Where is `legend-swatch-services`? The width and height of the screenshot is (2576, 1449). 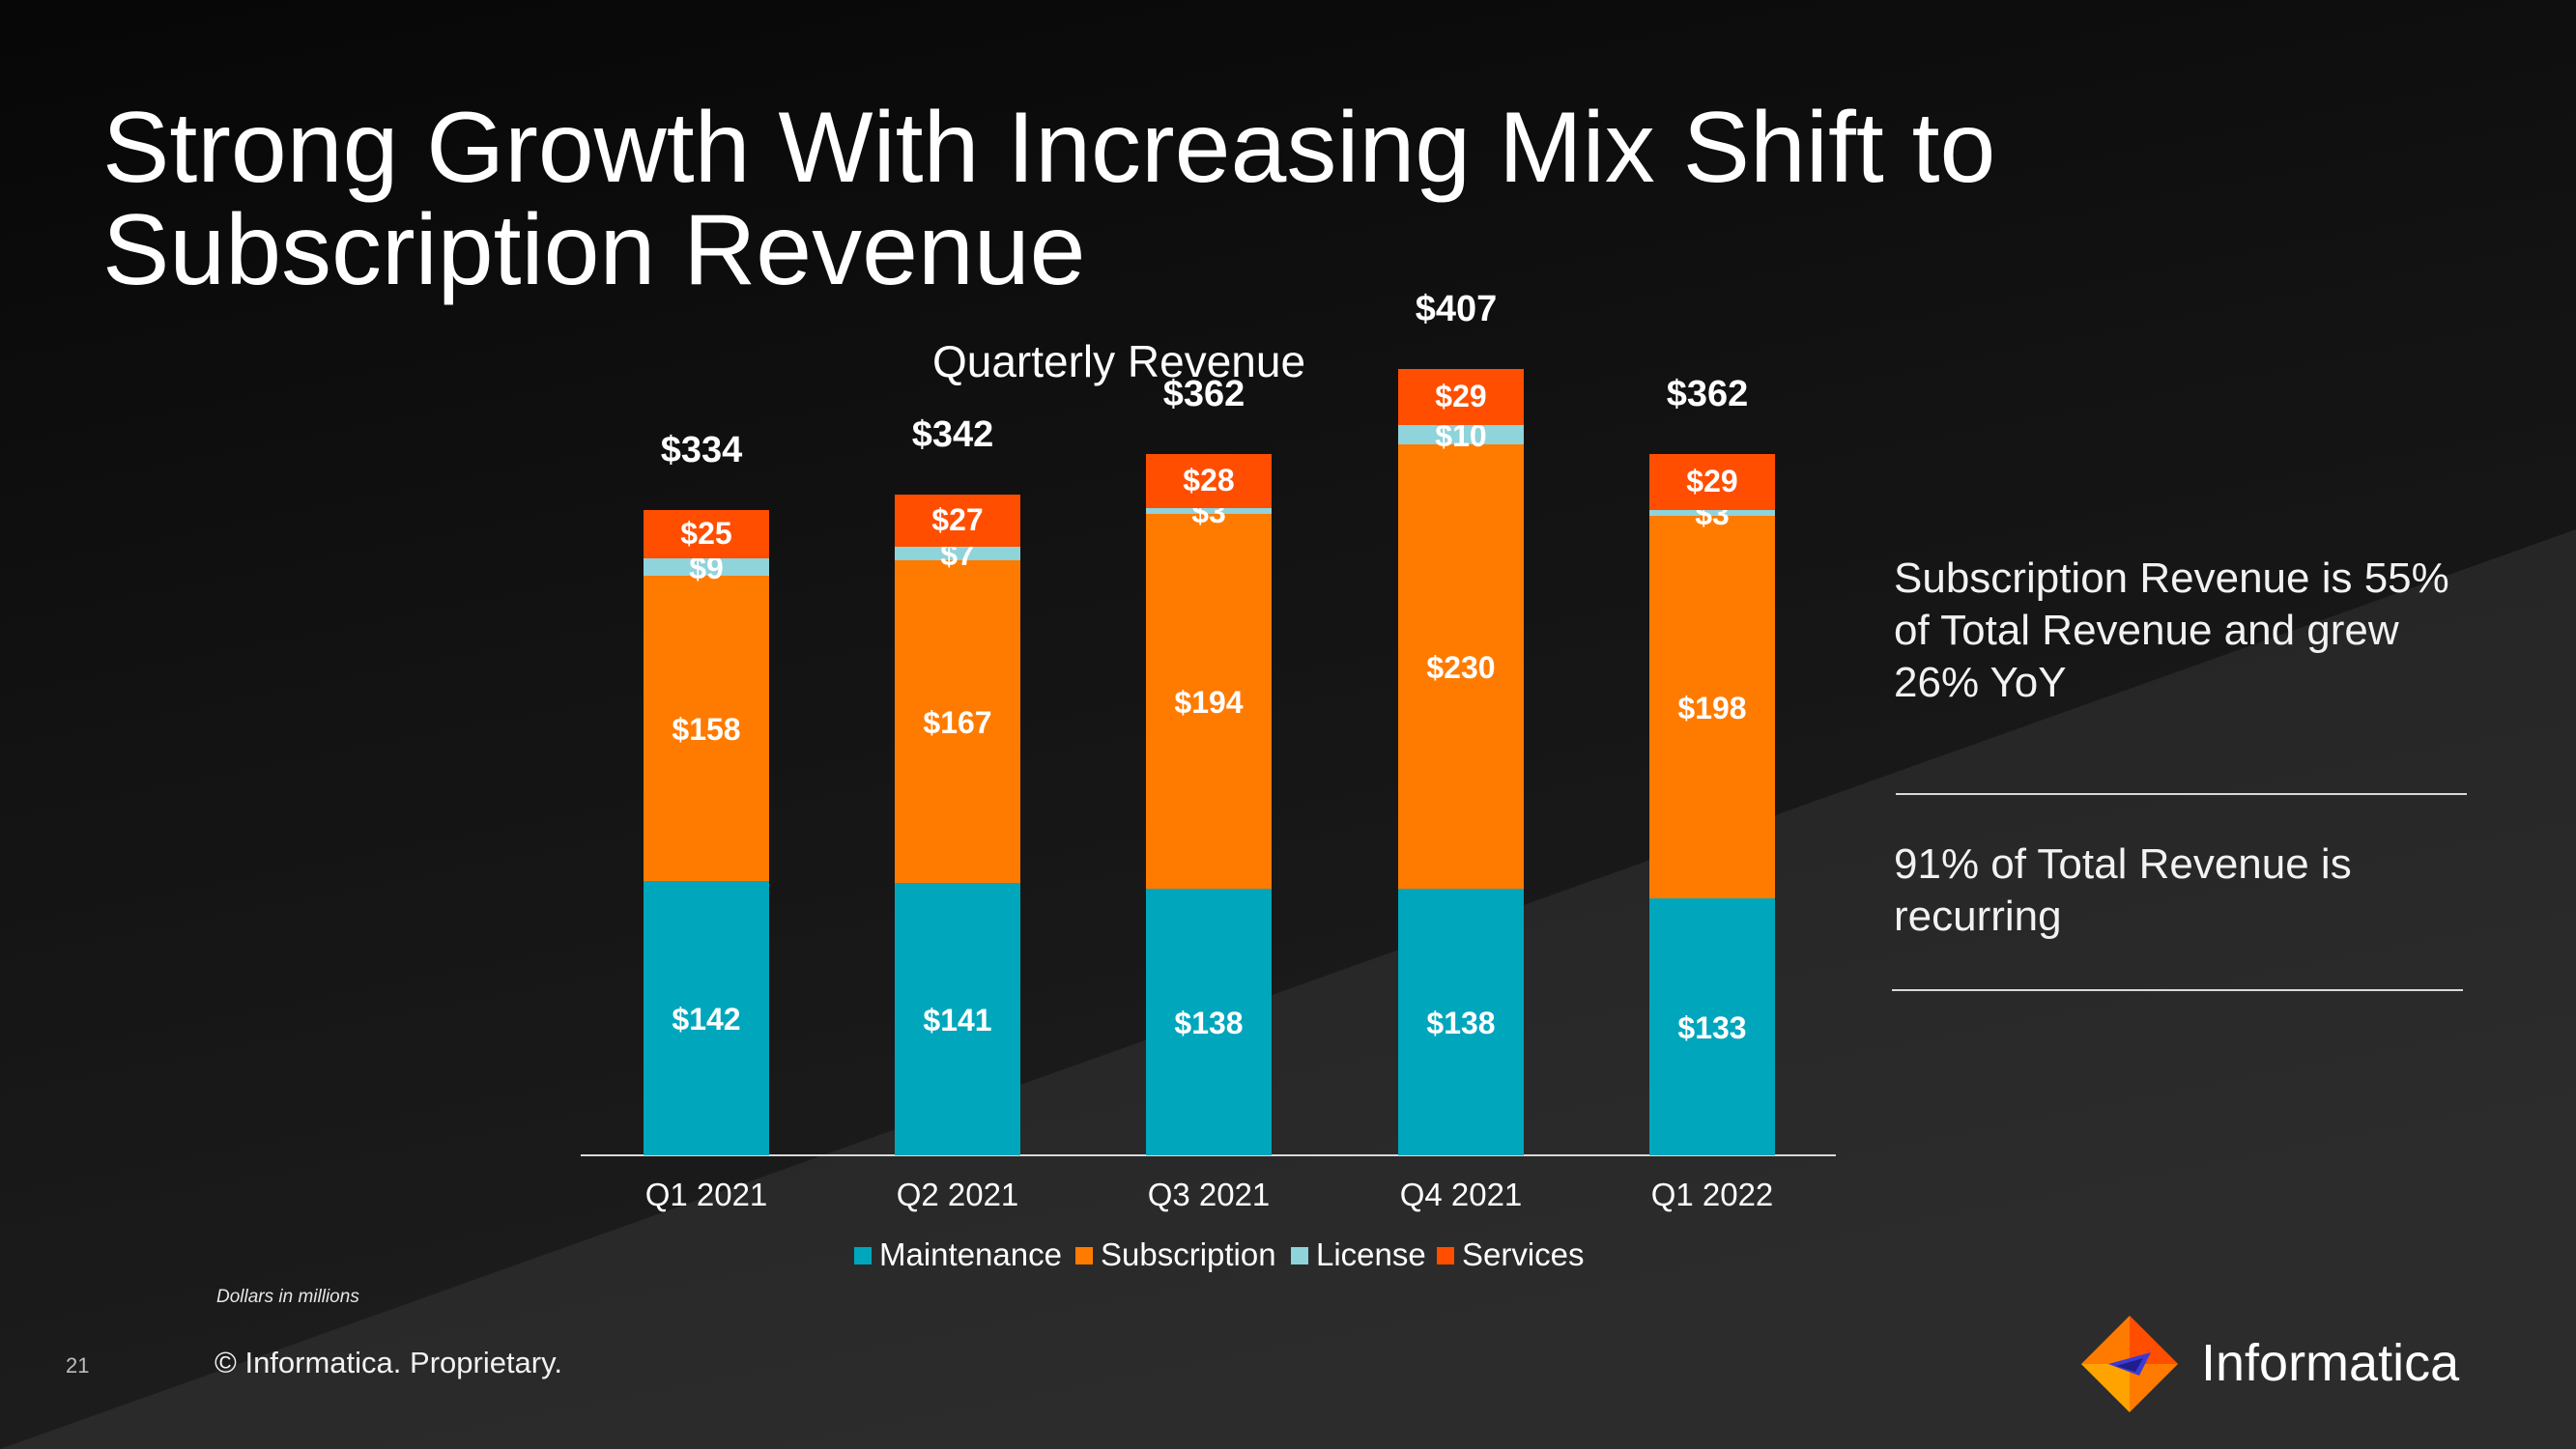 legend-swatch-services is located at coordinates (1446, 1255).